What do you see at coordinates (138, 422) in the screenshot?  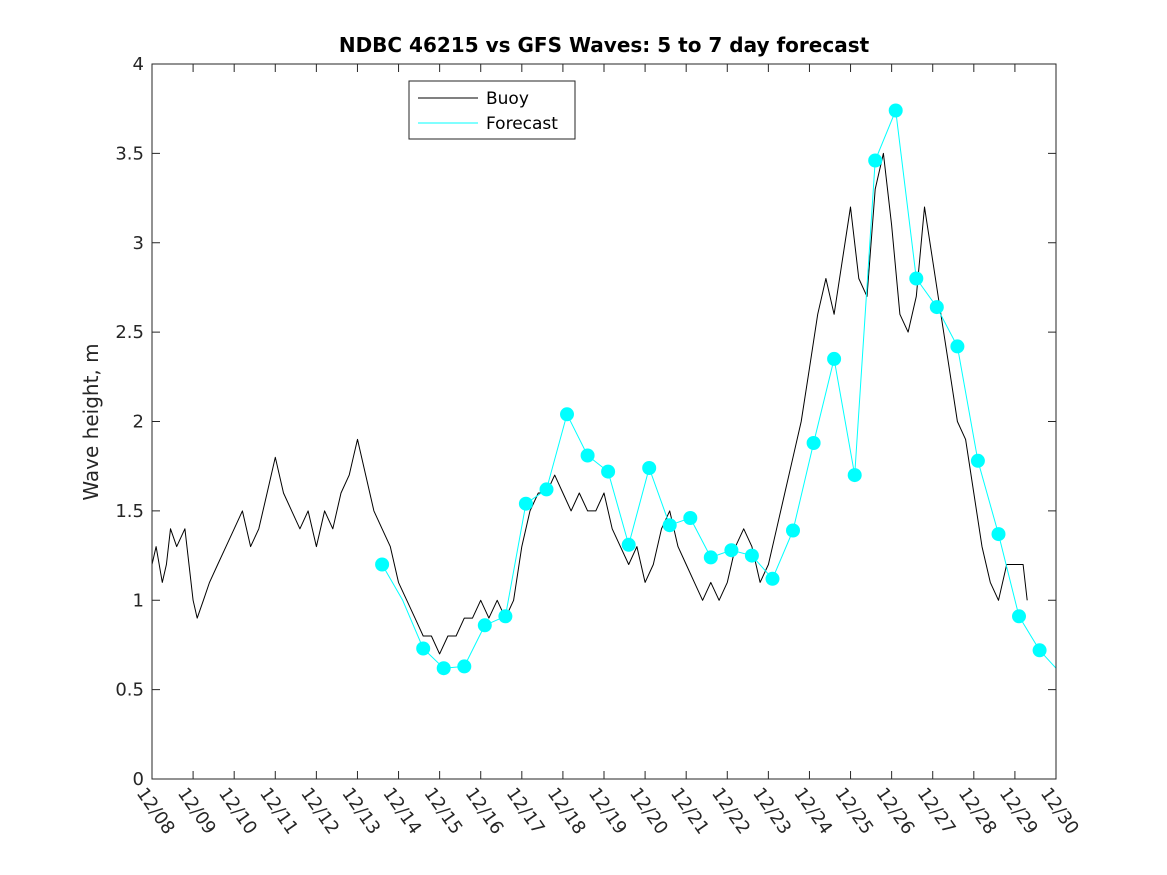 I see `y-tick-label: 2` at bounding box center [138, 422].